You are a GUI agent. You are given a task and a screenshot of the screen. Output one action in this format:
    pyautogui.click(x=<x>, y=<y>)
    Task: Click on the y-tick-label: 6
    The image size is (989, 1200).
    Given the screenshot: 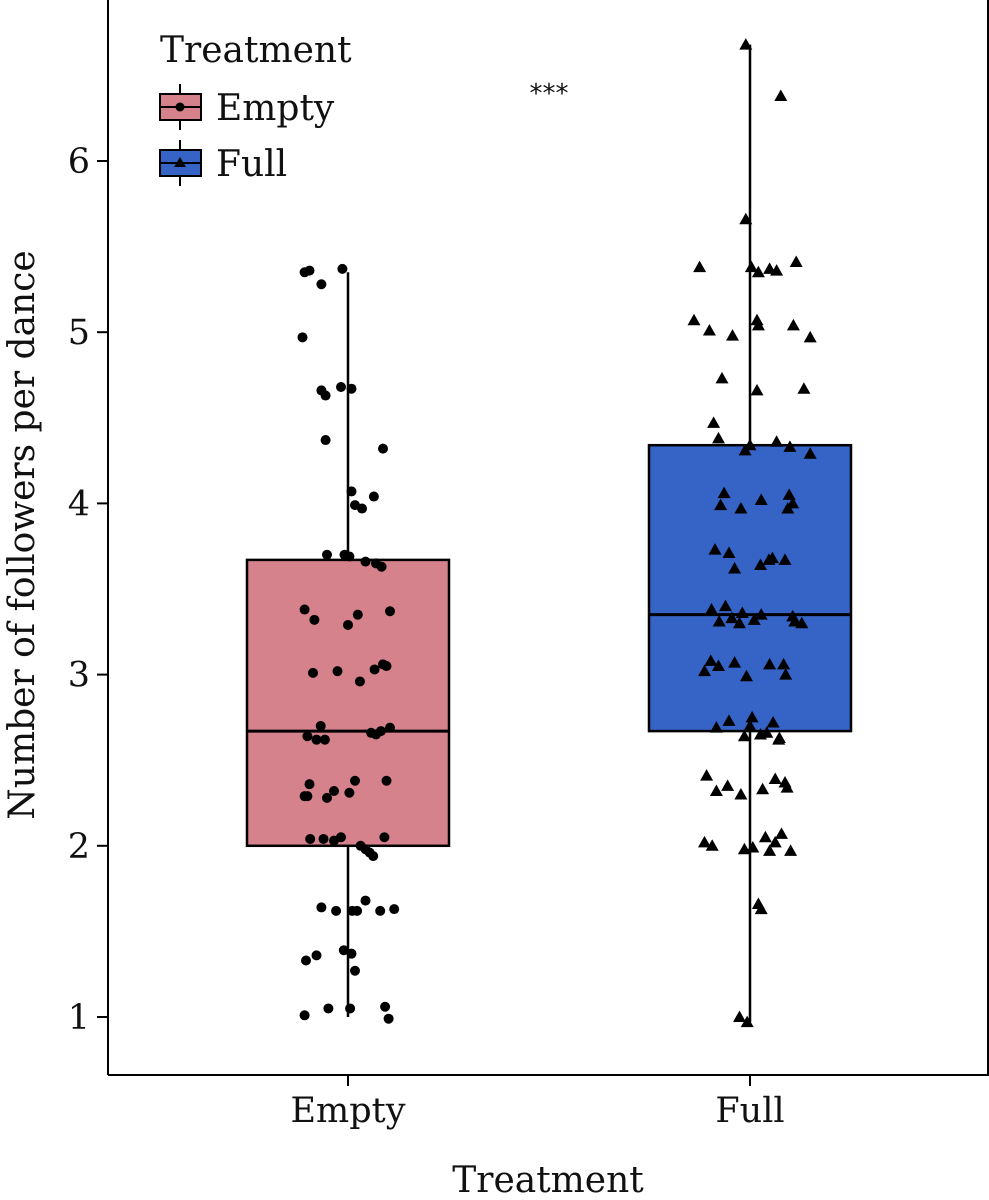 What is the action you would take?
    pyautogui.click(x=79, y=162)
    